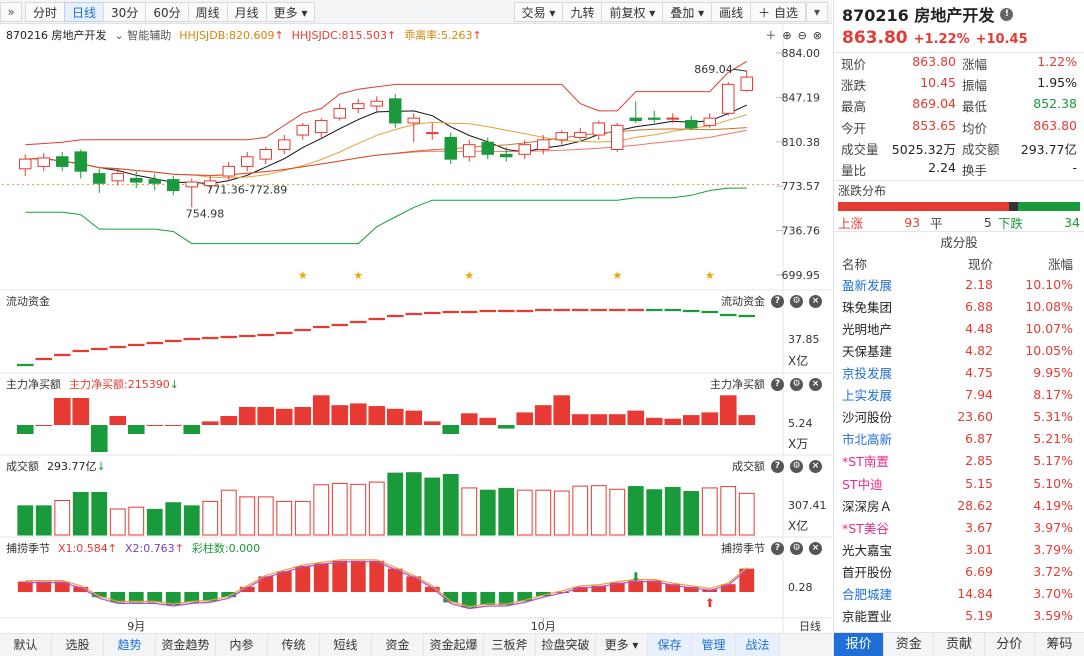 The image size is (1084, 656). Describe the element at coordinates (125, 11) in the screenshot. I see `period-tab: 30分` at that location.